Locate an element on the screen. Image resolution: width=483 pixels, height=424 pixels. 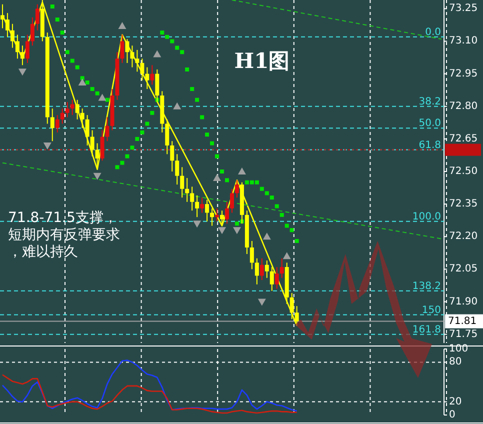
y-tick-label: 73.10 is located at coordinates (463, 41).